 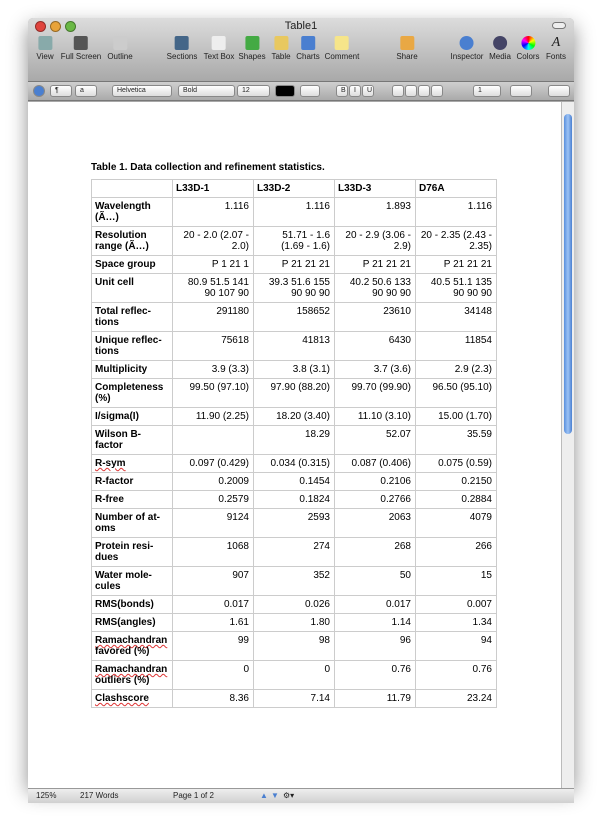 What do you see at coordinates (132, 604) in the screenshot?
I see `row-label: RMS(bonds)` at bounding box center [132, 604].